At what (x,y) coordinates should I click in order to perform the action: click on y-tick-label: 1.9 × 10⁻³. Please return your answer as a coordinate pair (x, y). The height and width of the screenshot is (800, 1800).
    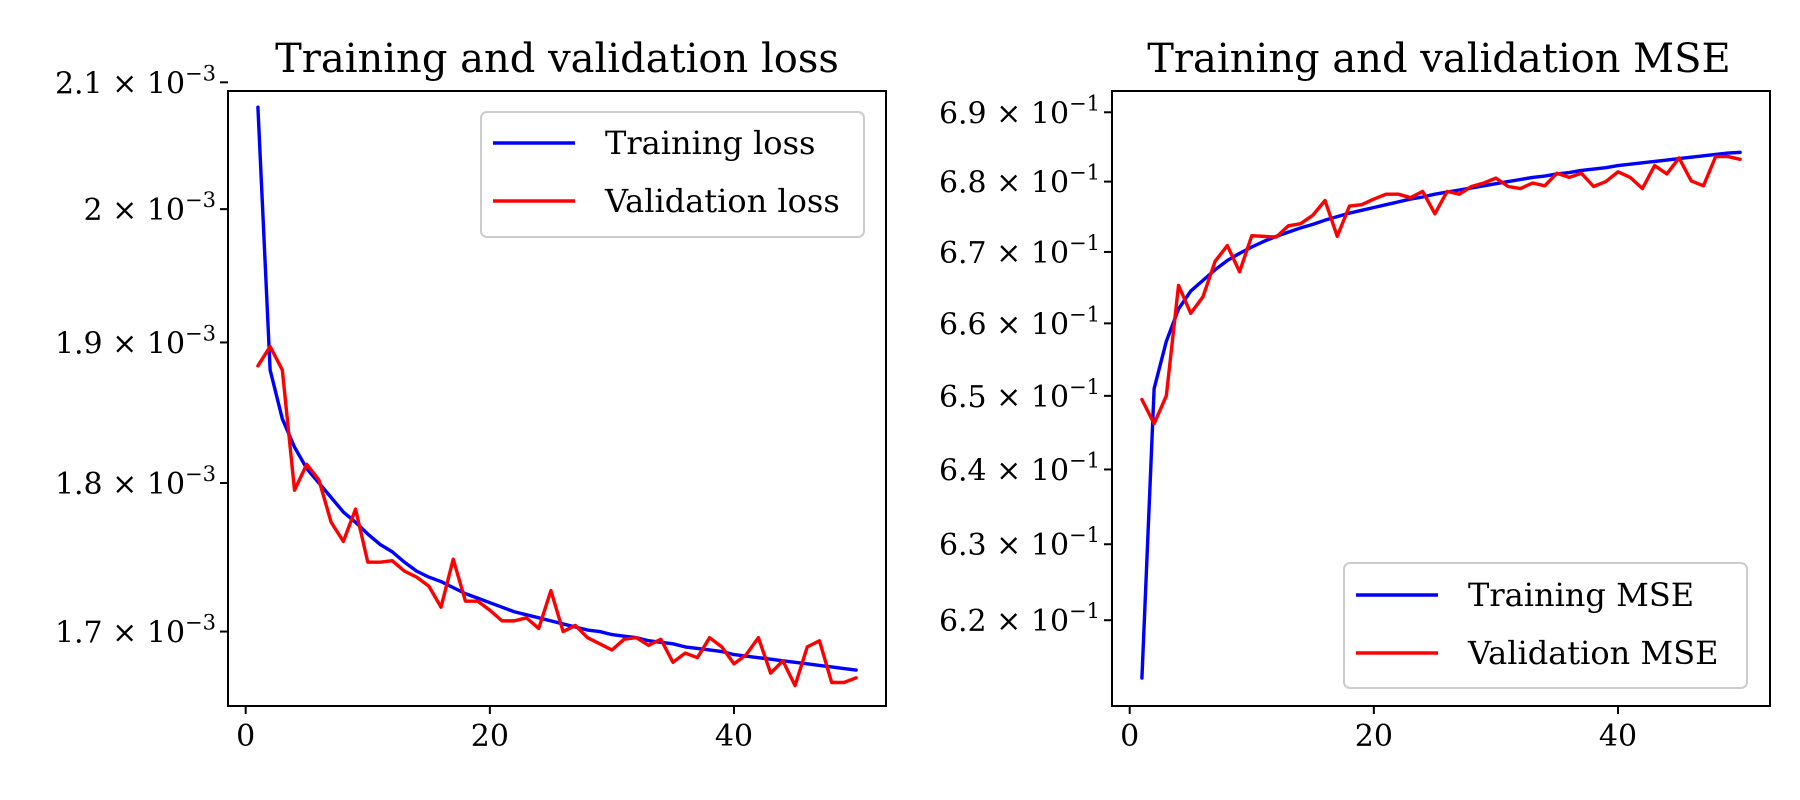
    Looking at the image, I should click on (135, 341).